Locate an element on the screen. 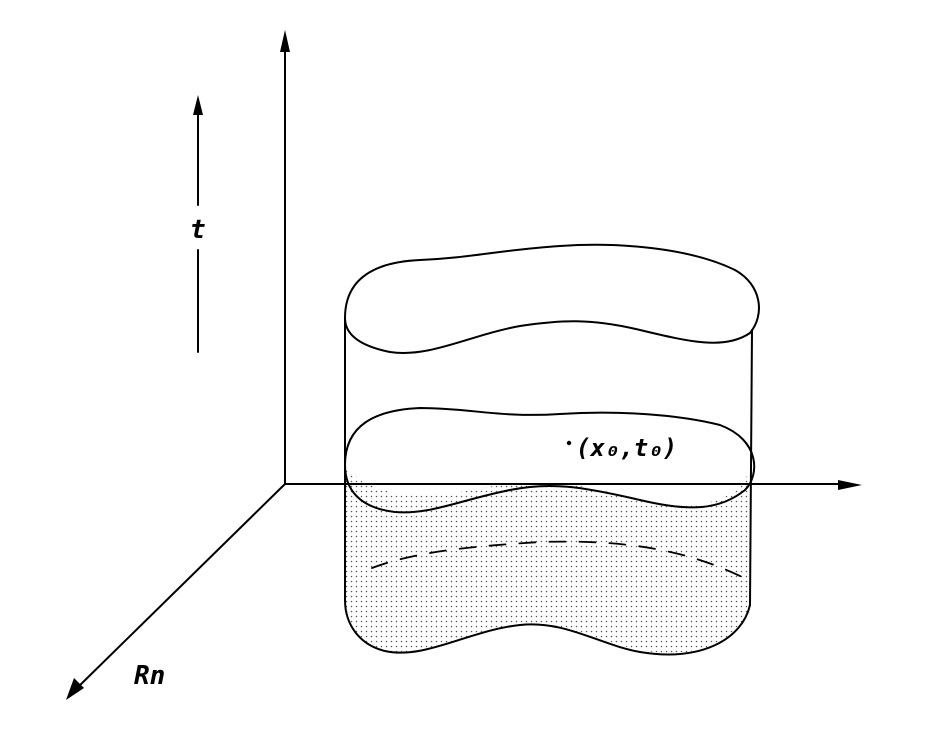 The height and width of the screenshot is (739, 939). cylinder-top-cap is located at coordinates (552, 298).